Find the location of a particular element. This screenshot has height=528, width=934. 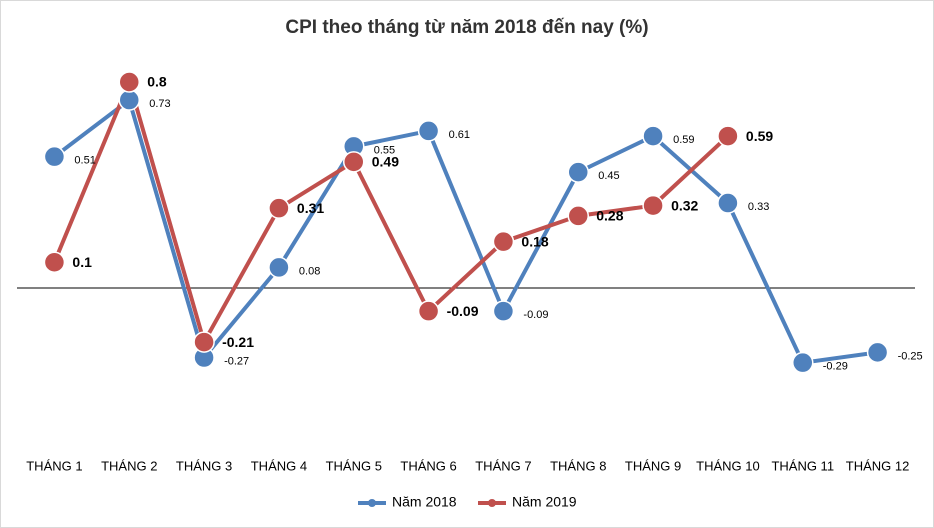

x-tick-label: THÁNG 6 is located at coordinates (428, 465).